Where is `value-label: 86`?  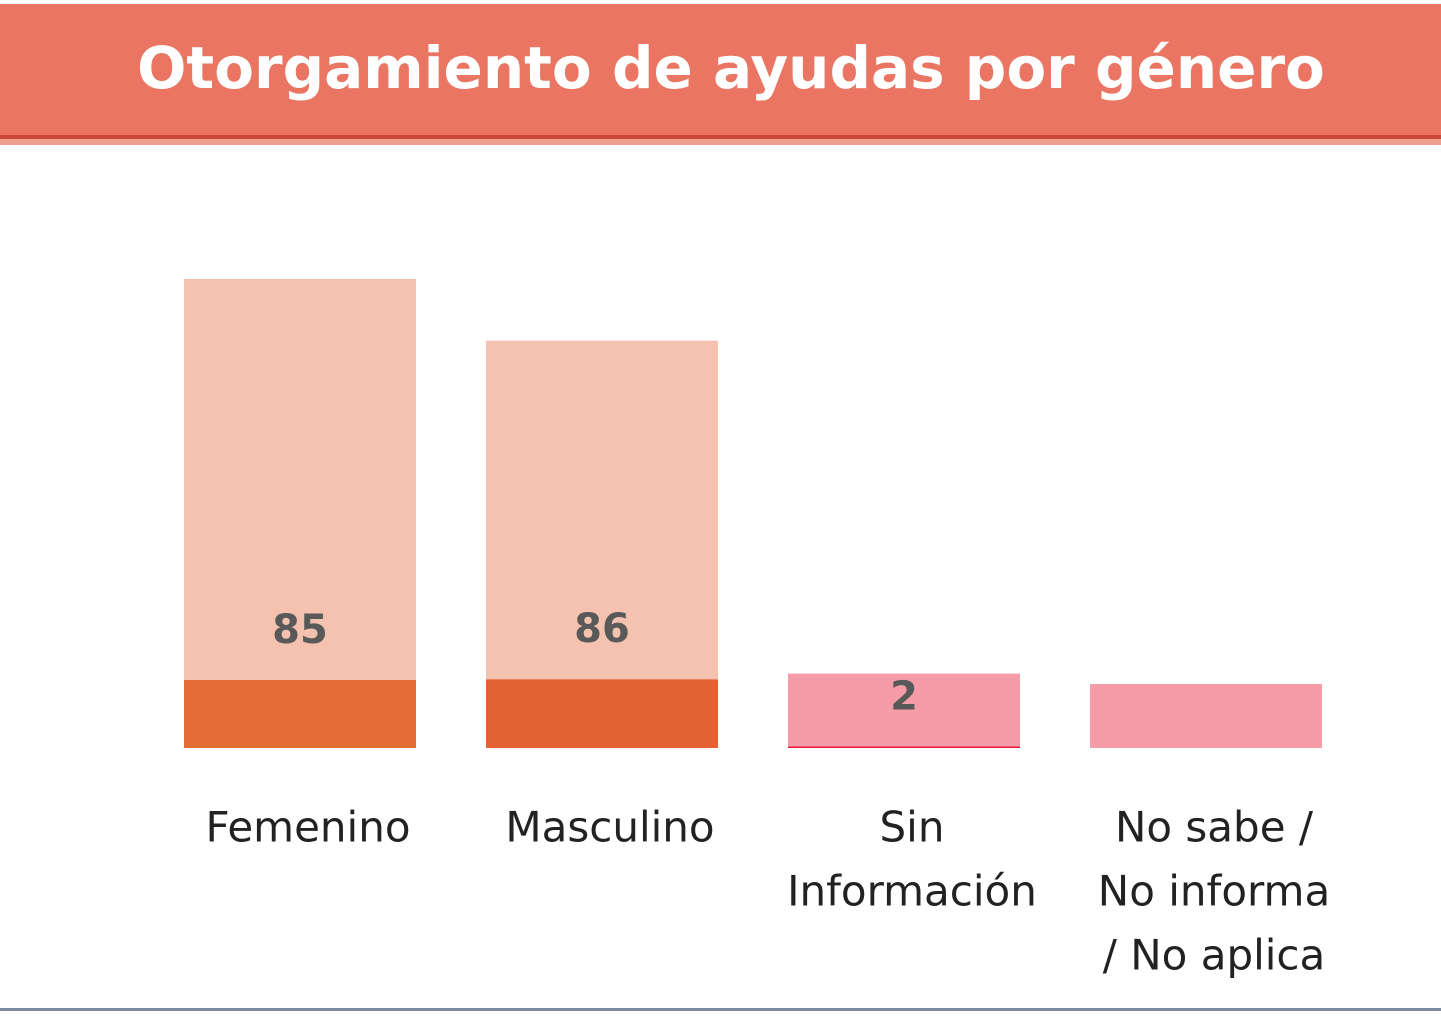
value-label: 86 is located at coordinates (602, 629).